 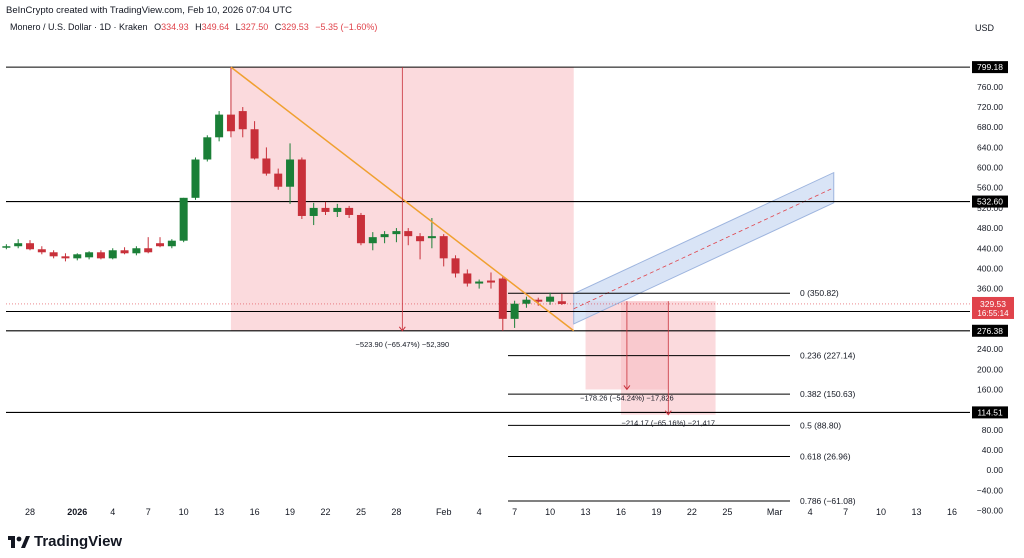 I want to click on y-tick-label-4: 600.00, so click(x=990, y=168).